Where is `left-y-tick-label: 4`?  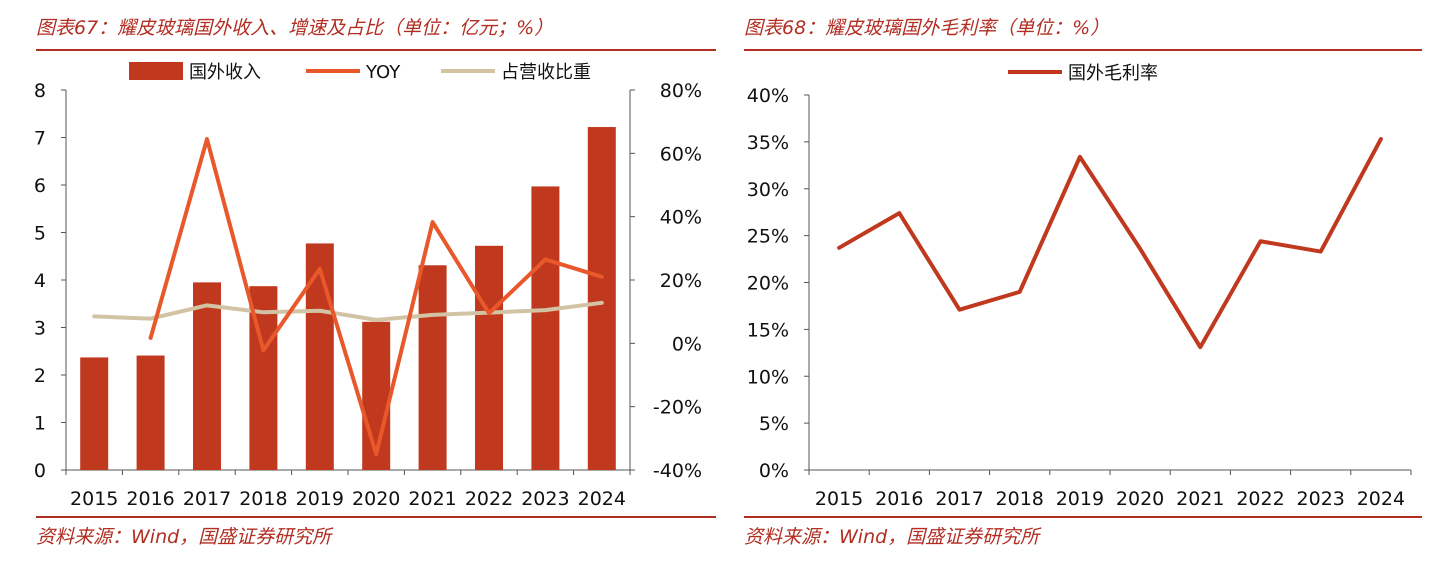
left-y-tick-label: 4 is located at coordinates (40, 281).